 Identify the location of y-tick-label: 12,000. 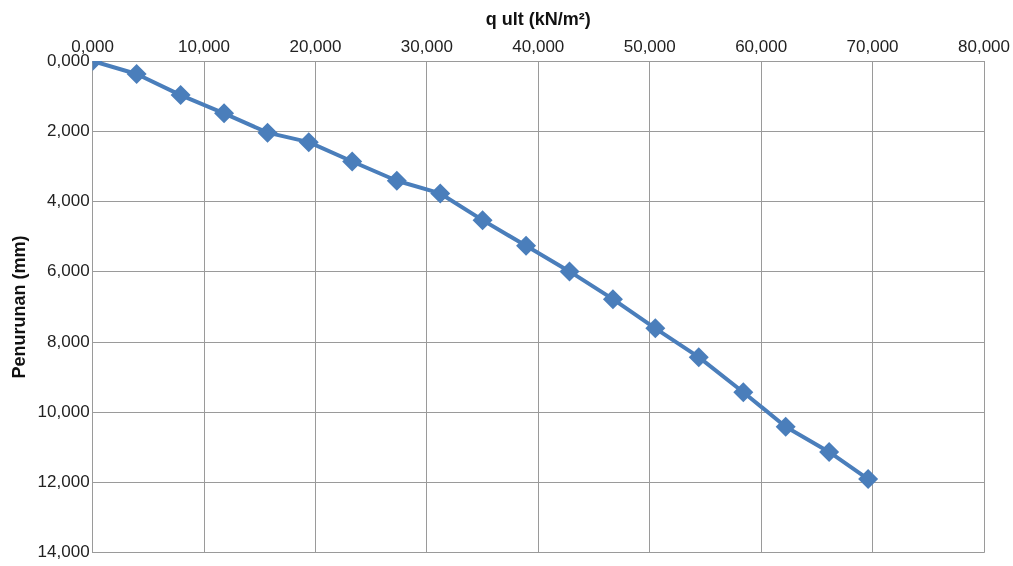
(63, 482).